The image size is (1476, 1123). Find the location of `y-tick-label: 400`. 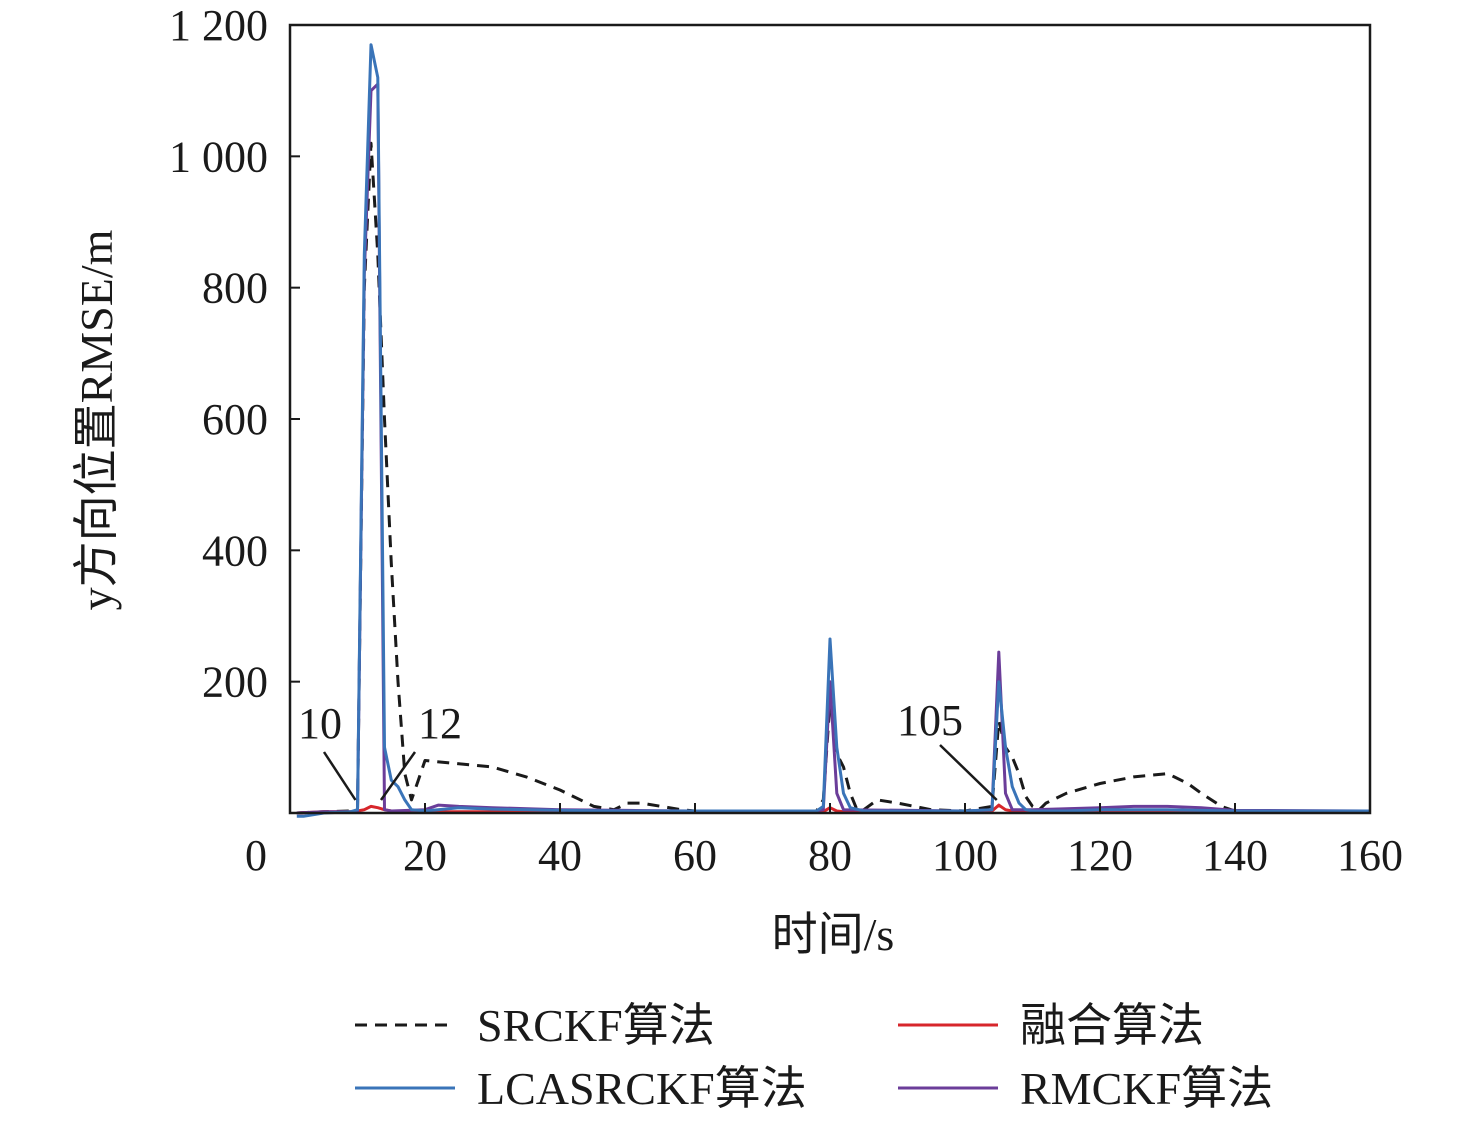

y-tick-label: 400 is located at coordinates (235, 550).